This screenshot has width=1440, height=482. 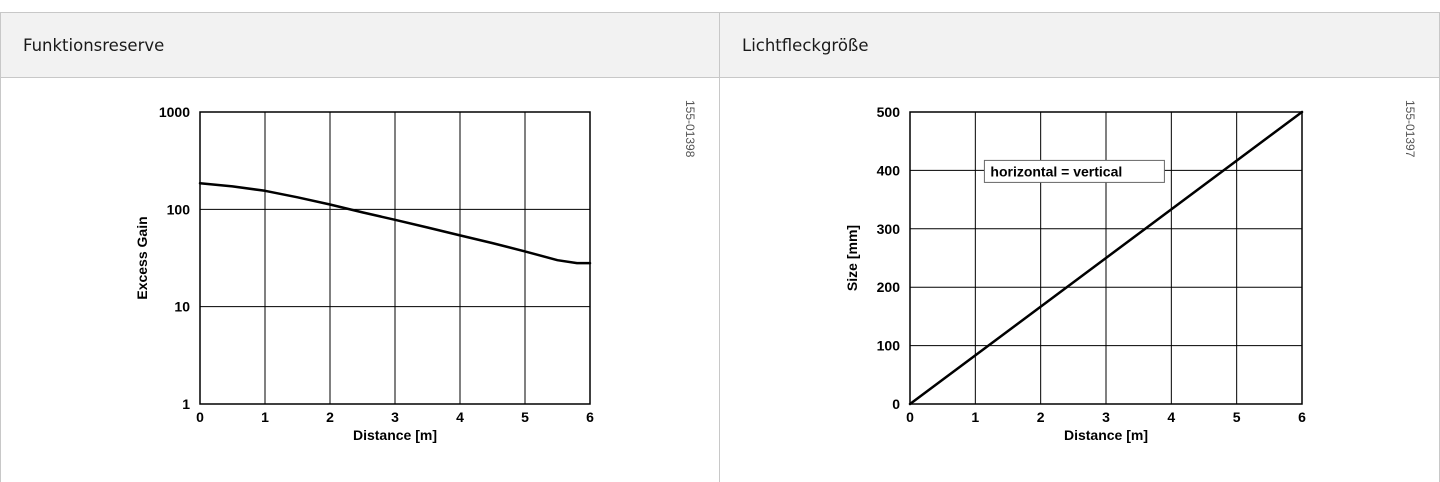 What do you see at coordinates (690, 129) in the screenshot?
I see `figure-code: 155-01398` at bounding box center [690, 129].